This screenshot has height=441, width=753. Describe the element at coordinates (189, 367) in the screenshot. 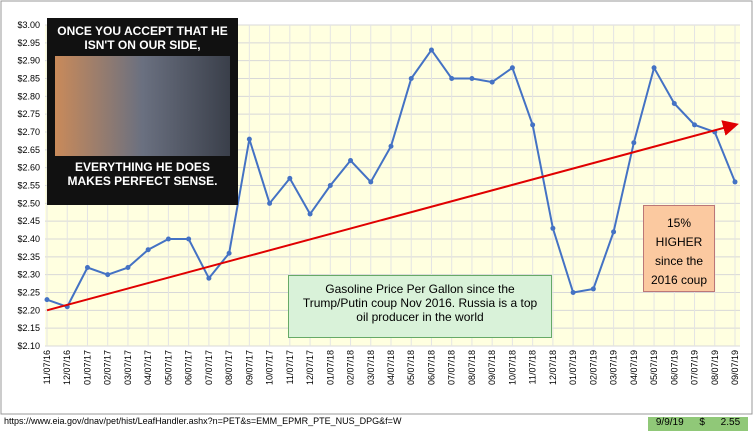

I see `x-tick-label: 06/07/17` at that location.